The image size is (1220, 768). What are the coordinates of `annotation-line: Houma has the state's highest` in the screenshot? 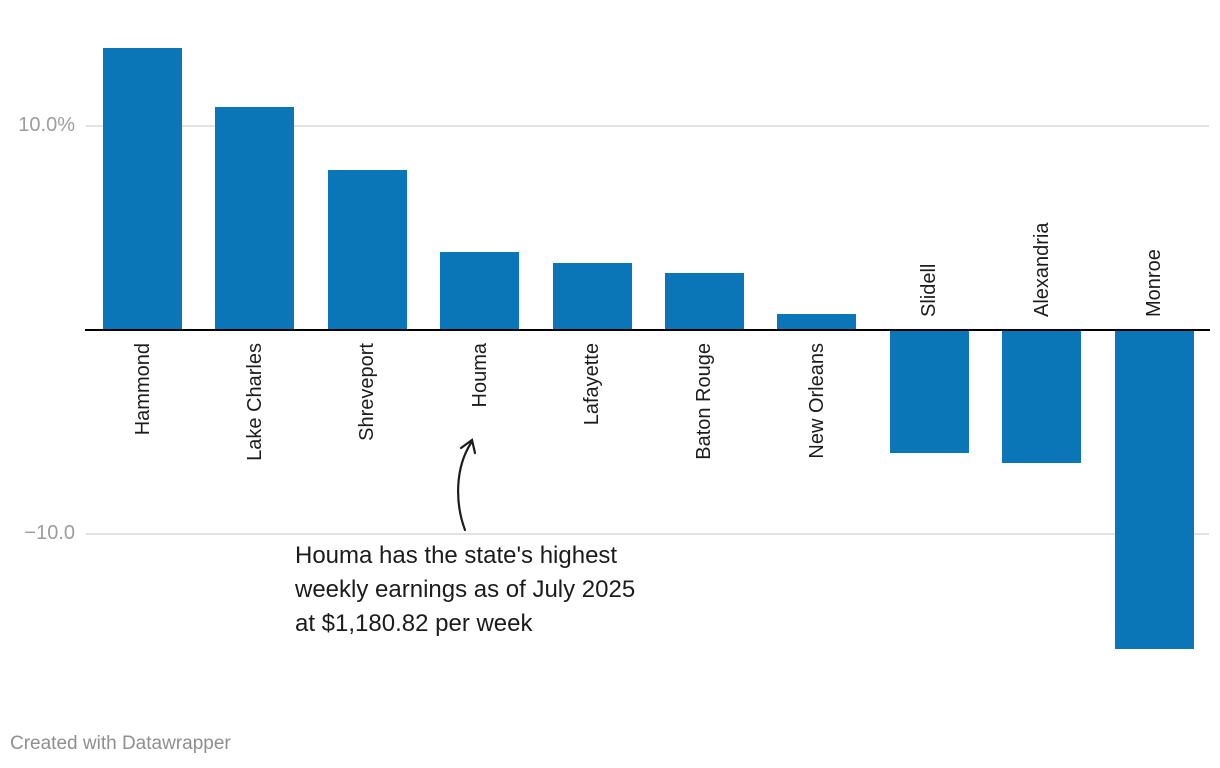 It's located at (456, 555).